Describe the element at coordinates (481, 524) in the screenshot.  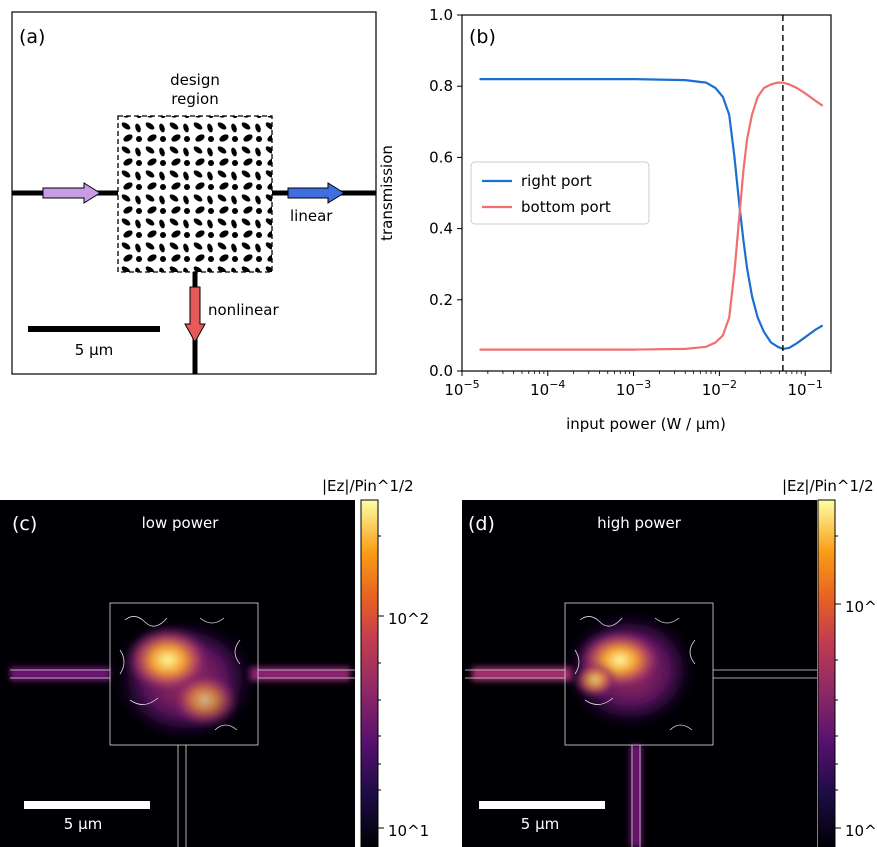
I see `panel-d-label: (d)` at that location.